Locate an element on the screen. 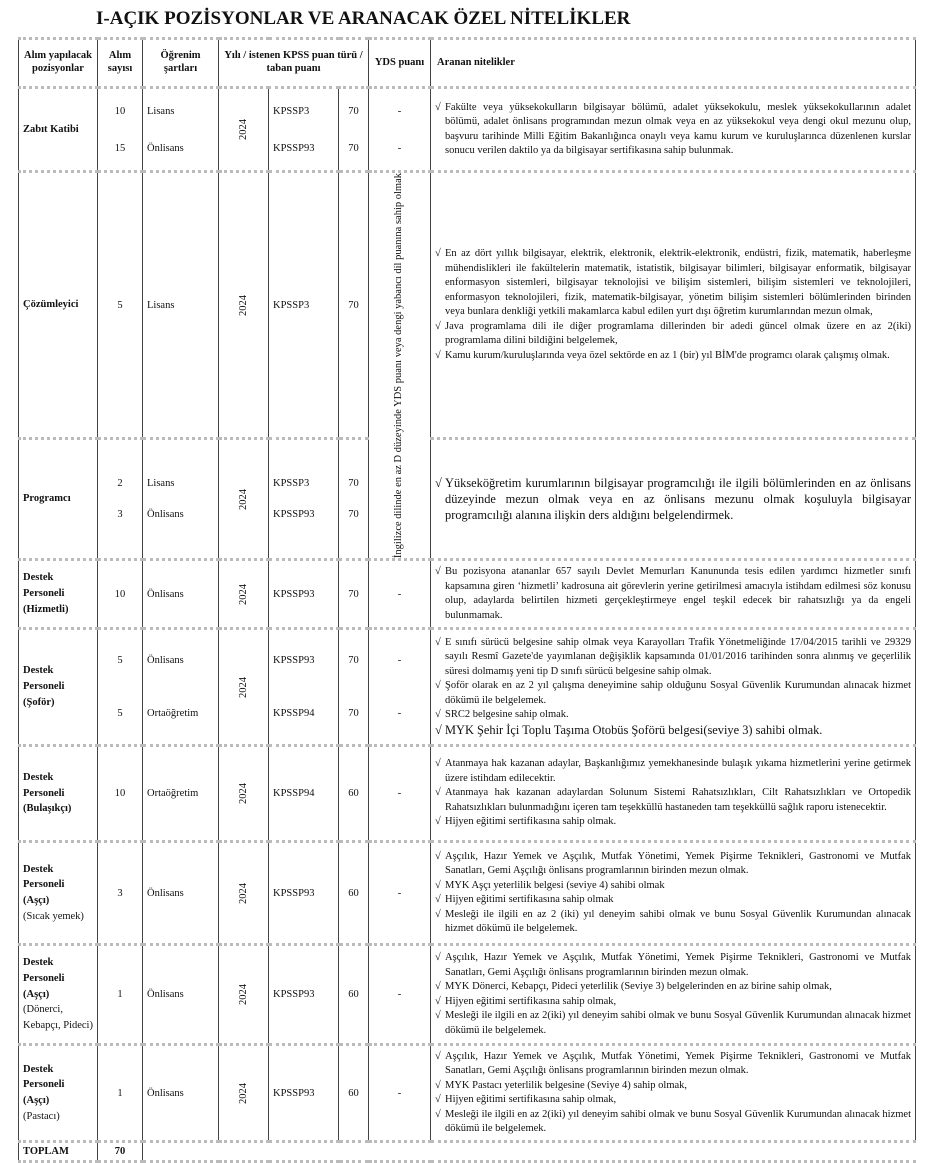 This screenshot has height=1163, width=941. total-label: TOPLAM is located at coordinates (58, 1151).